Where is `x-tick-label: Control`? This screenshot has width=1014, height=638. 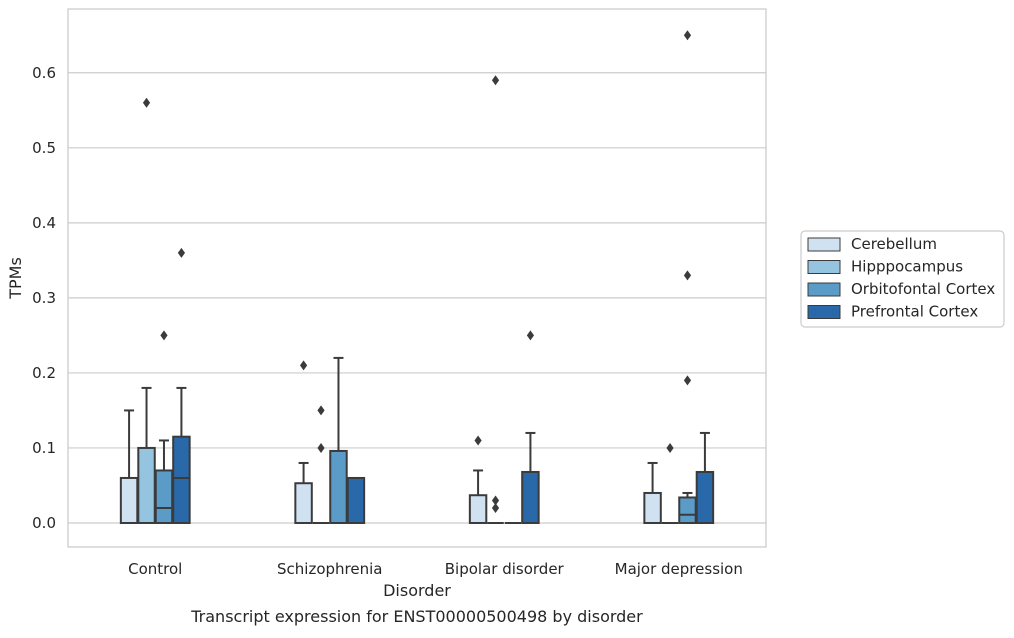 x-tick-label: Control is located at coordinates (155, 569).